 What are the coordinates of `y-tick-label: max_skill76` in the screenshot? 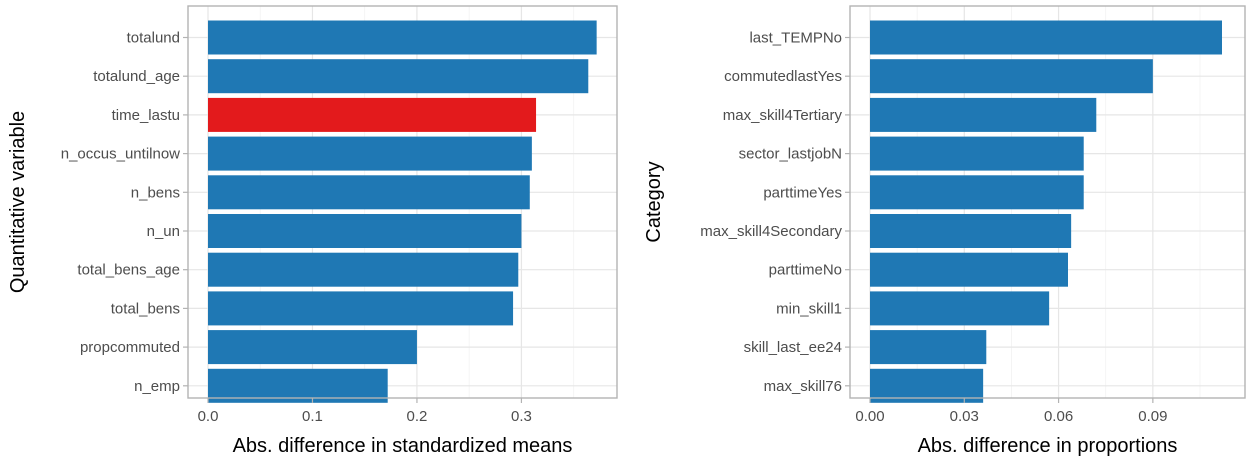 It's located at (803, 386).